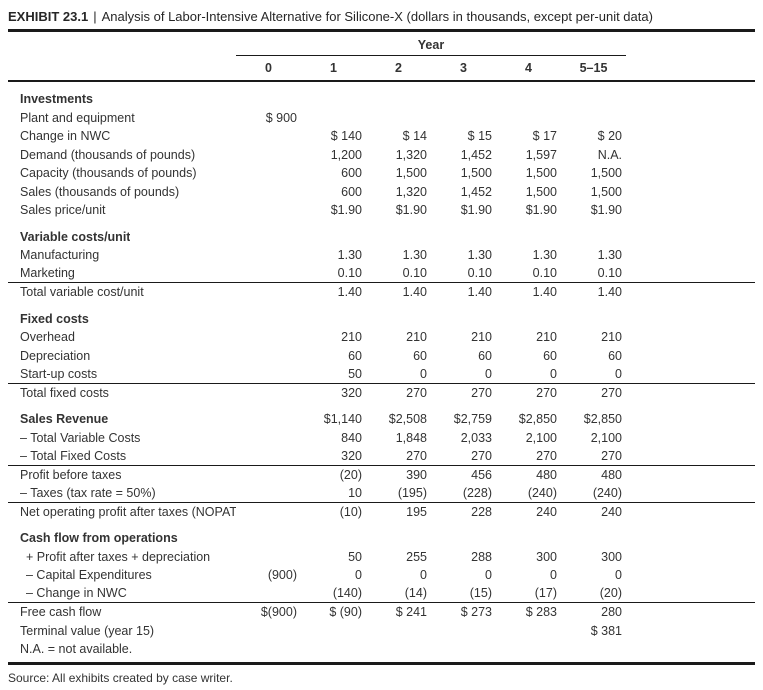 The height and width of the screenshot is (690, 763). What do you see at coordinates (61, 612) in the screenshot?
I see `row-label: Free cash flow` at bounding box center [61, 612].